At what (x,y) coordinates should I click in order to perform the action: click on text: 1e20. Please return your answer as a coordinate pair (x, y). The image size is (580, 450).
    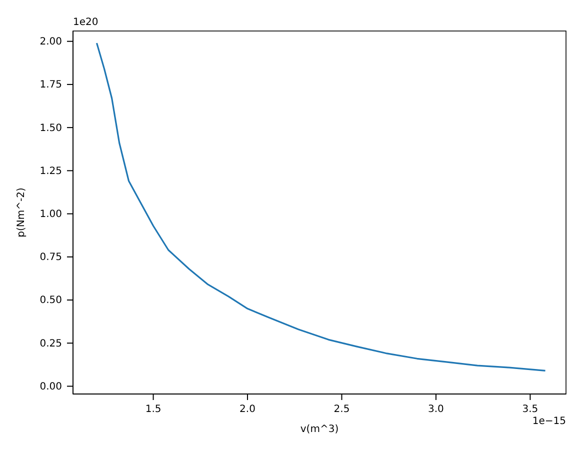
    Looking at the image, I should click on (85, 22).